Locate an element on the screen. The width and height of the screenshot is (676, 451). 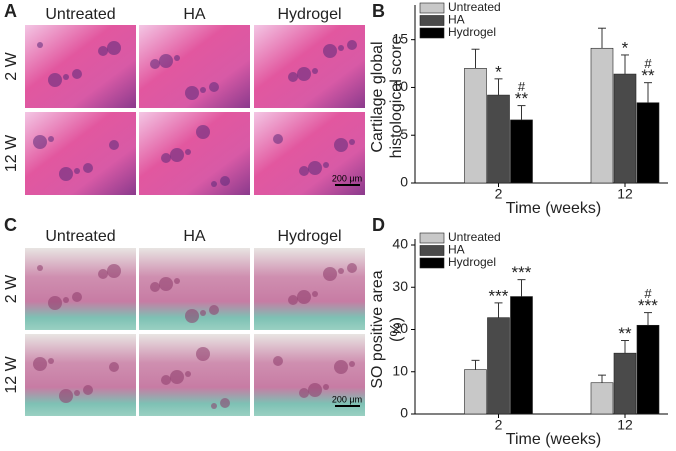
y-axis-label: SO positive area is located at coordinates (377, 329).